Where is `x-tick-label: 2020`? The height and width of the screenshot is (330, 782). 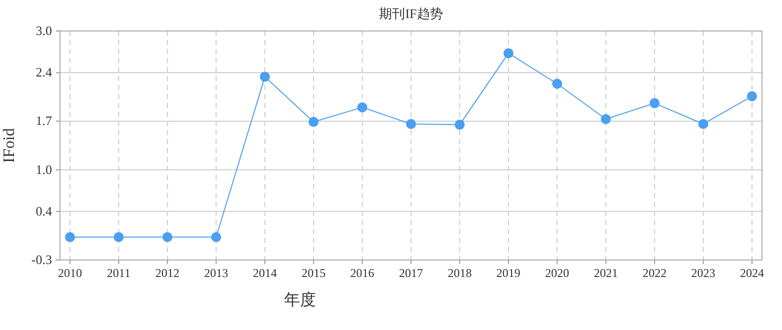 x-tick-label: 2020 is located at coordinates (557, 273).